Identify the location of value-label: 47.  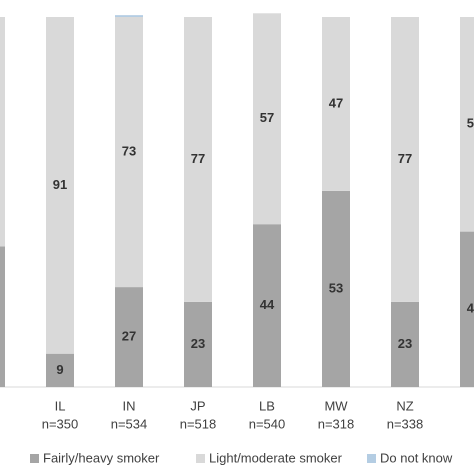
(336, 102).